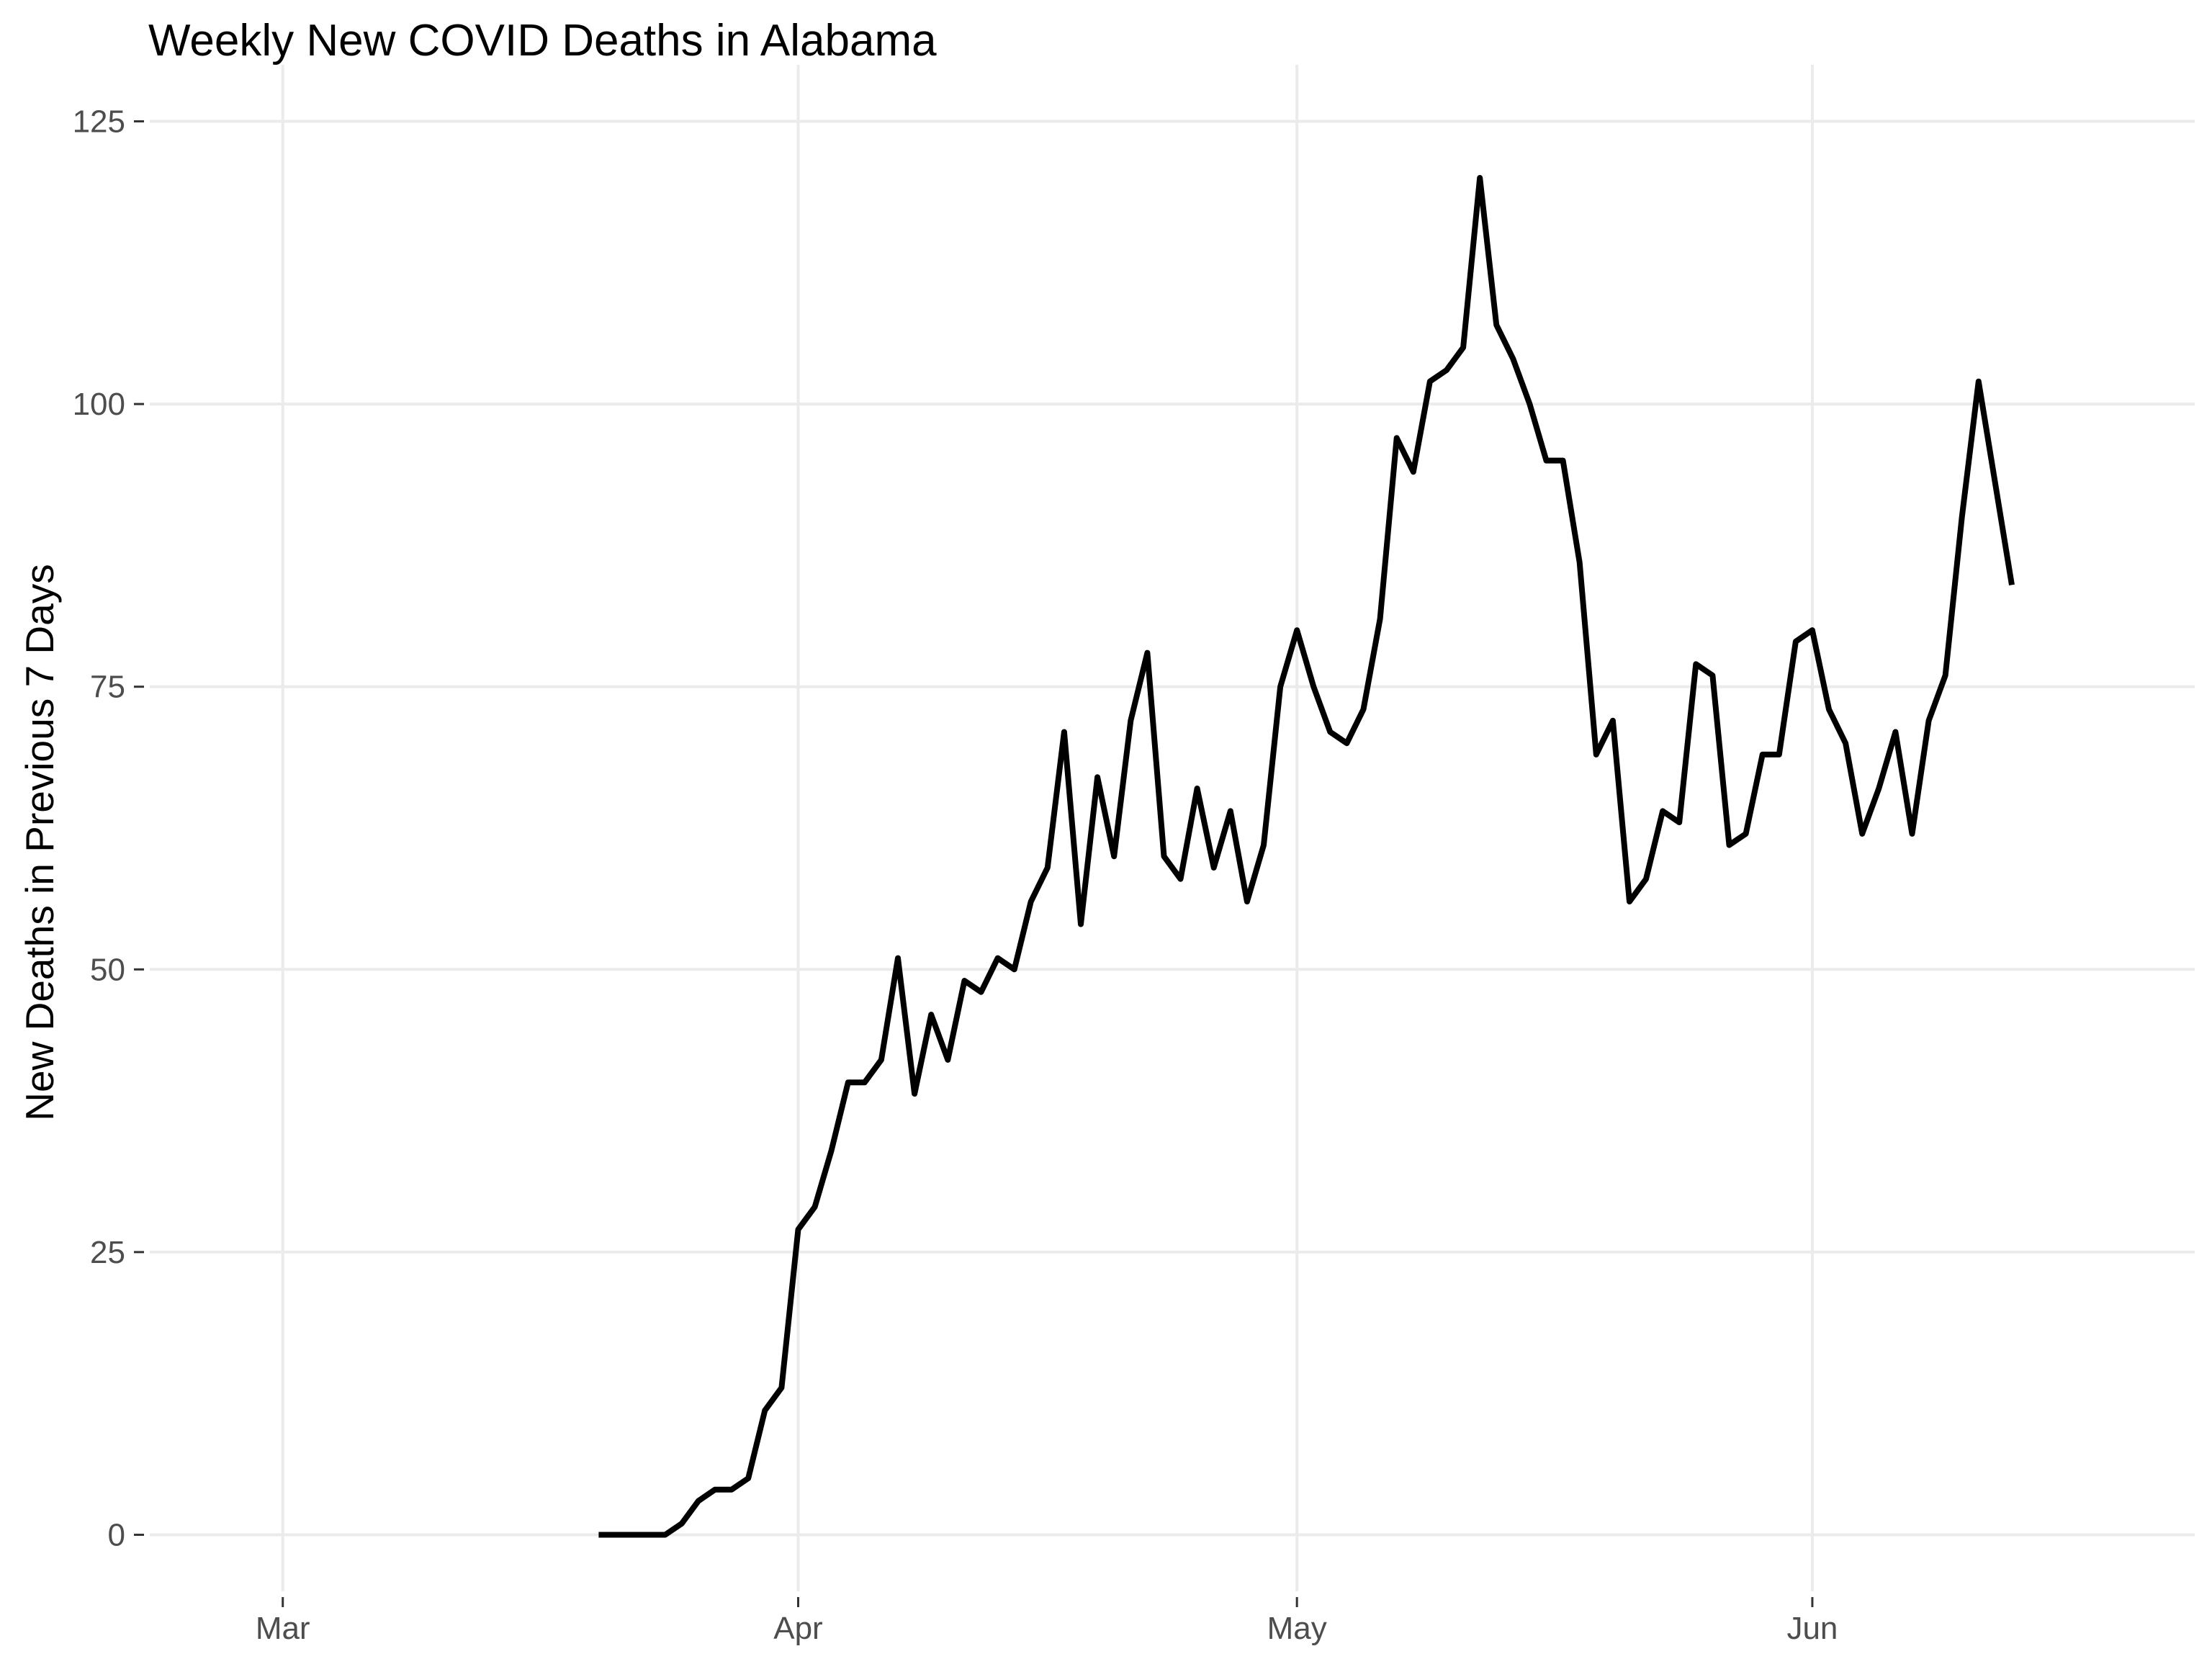 Image resolution: width=2212 pixels, height=1659 pixels. What do you see at coordinates (108, 969) in the screenshot?
I see `y-tick-label: 50` at bounding box center [108, 969].